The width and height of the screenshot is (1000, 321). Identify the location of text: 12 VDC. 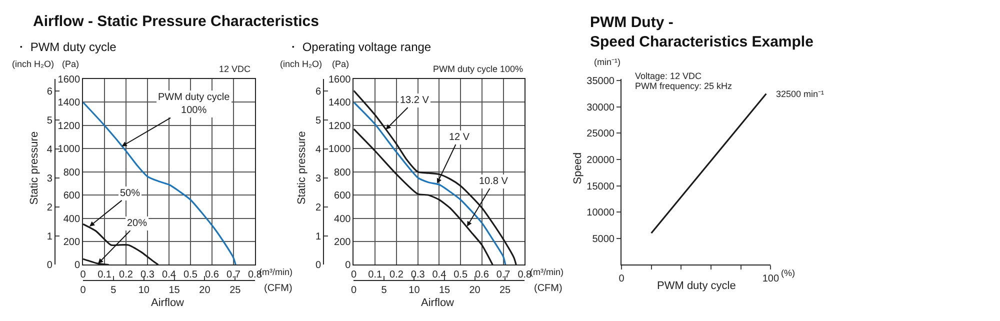
(235, 69).